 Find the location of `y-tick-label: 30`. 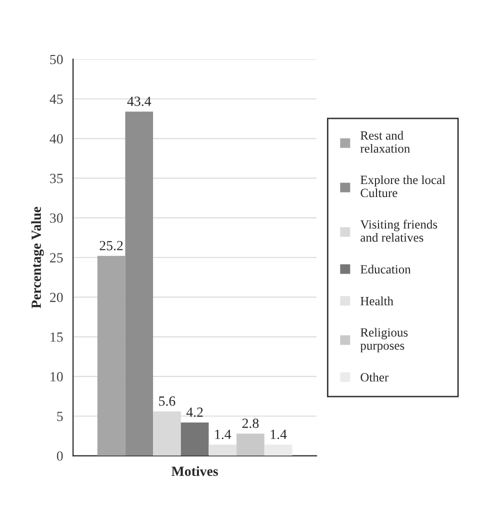

y-tick-label: 30 is located at coordinates (56, 218).